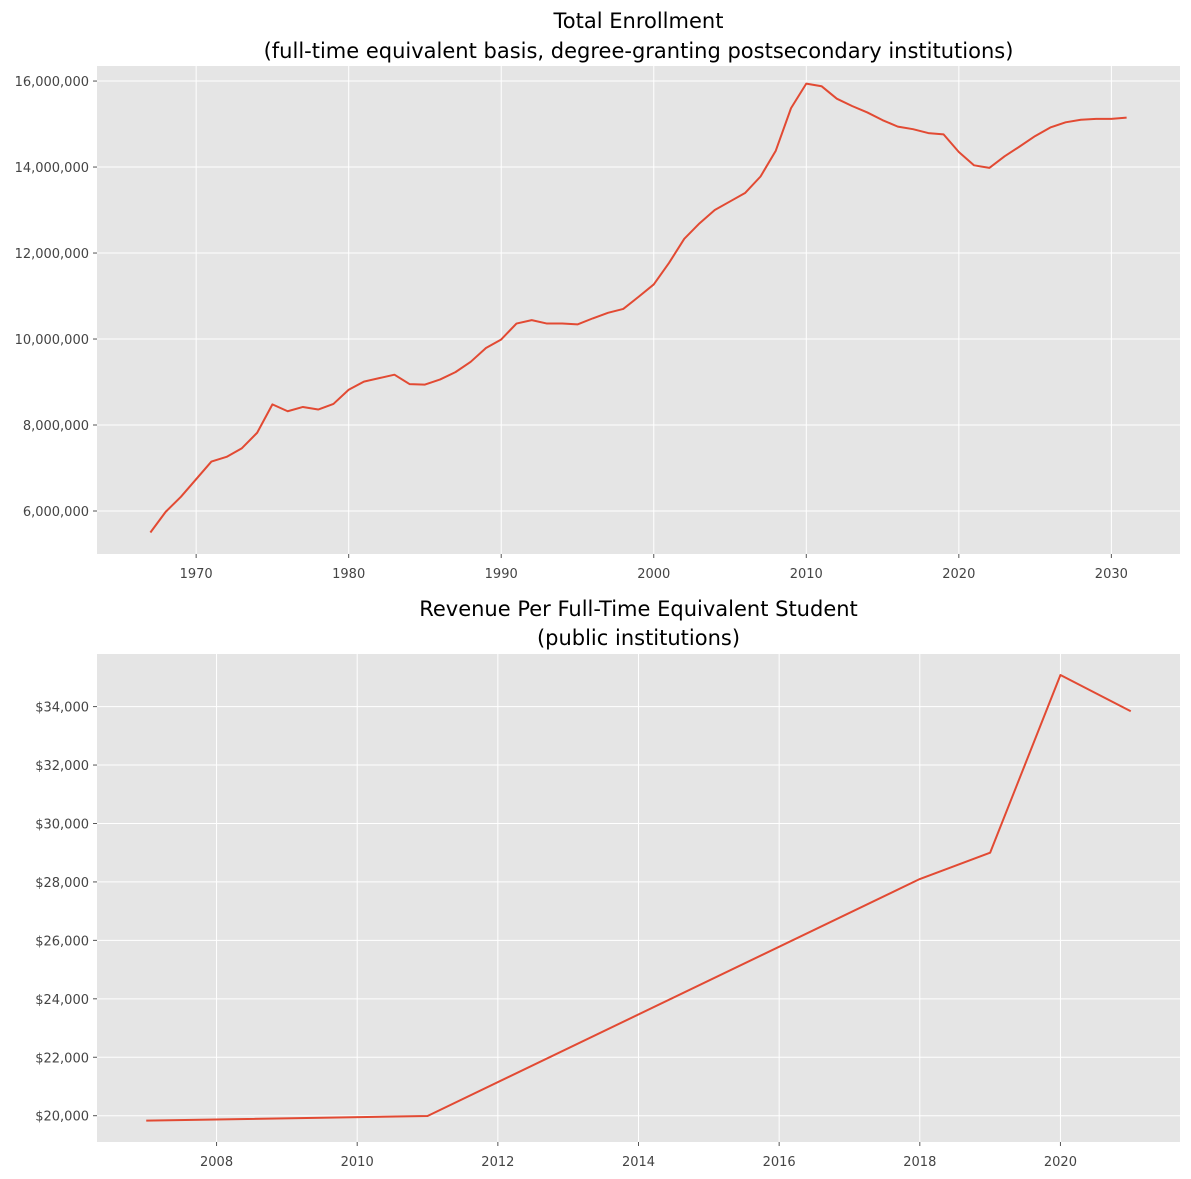  I want to click on x-tick-label: 1990, so click(501, 574).